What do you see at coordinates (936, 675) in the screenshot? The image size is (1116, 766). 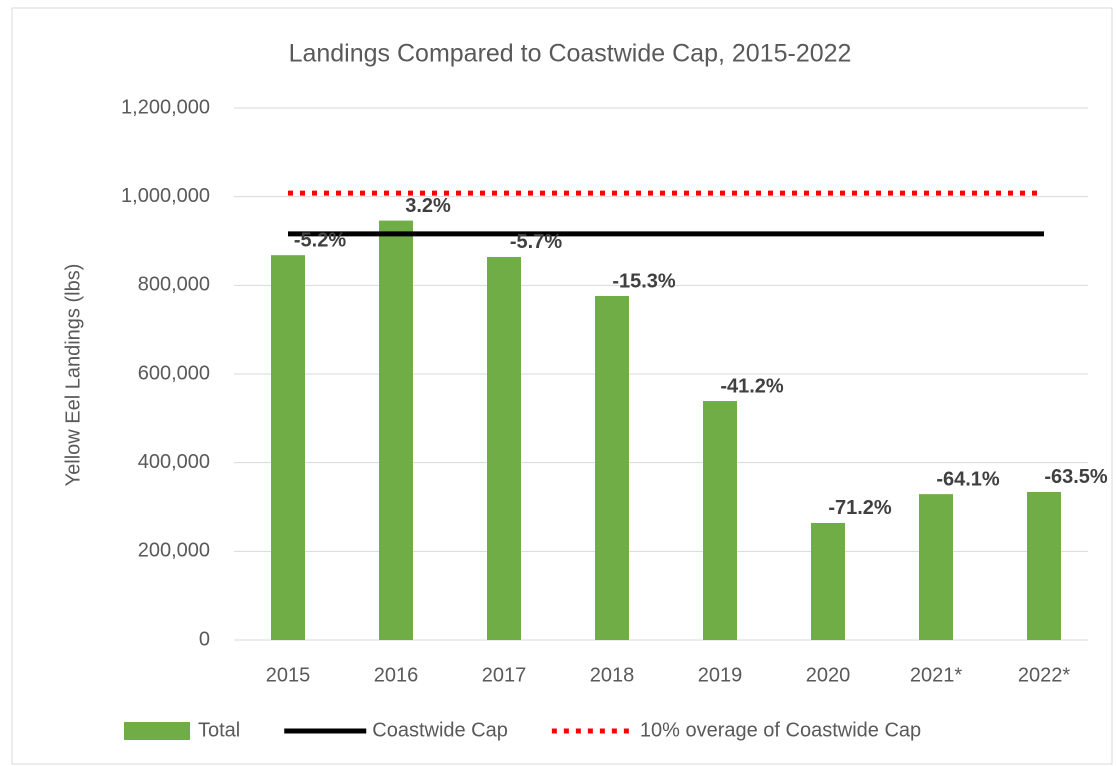 I see `x-tick-label: 2021*` at bounding box center [936, 675].